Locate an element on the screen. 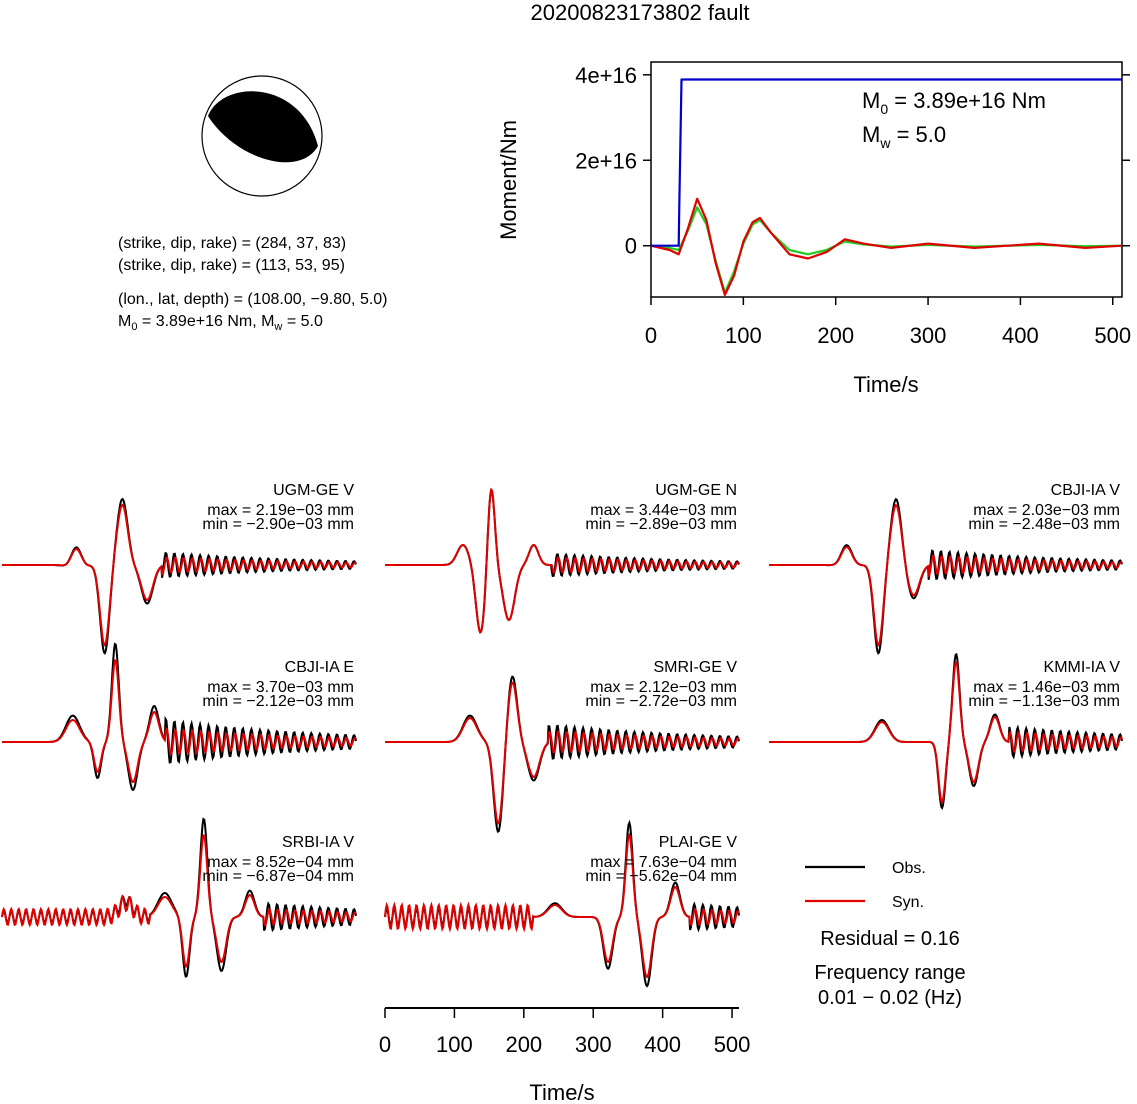 The image size is (1137, 1104). stf-plot-frame is located at coordinates (886, 179).